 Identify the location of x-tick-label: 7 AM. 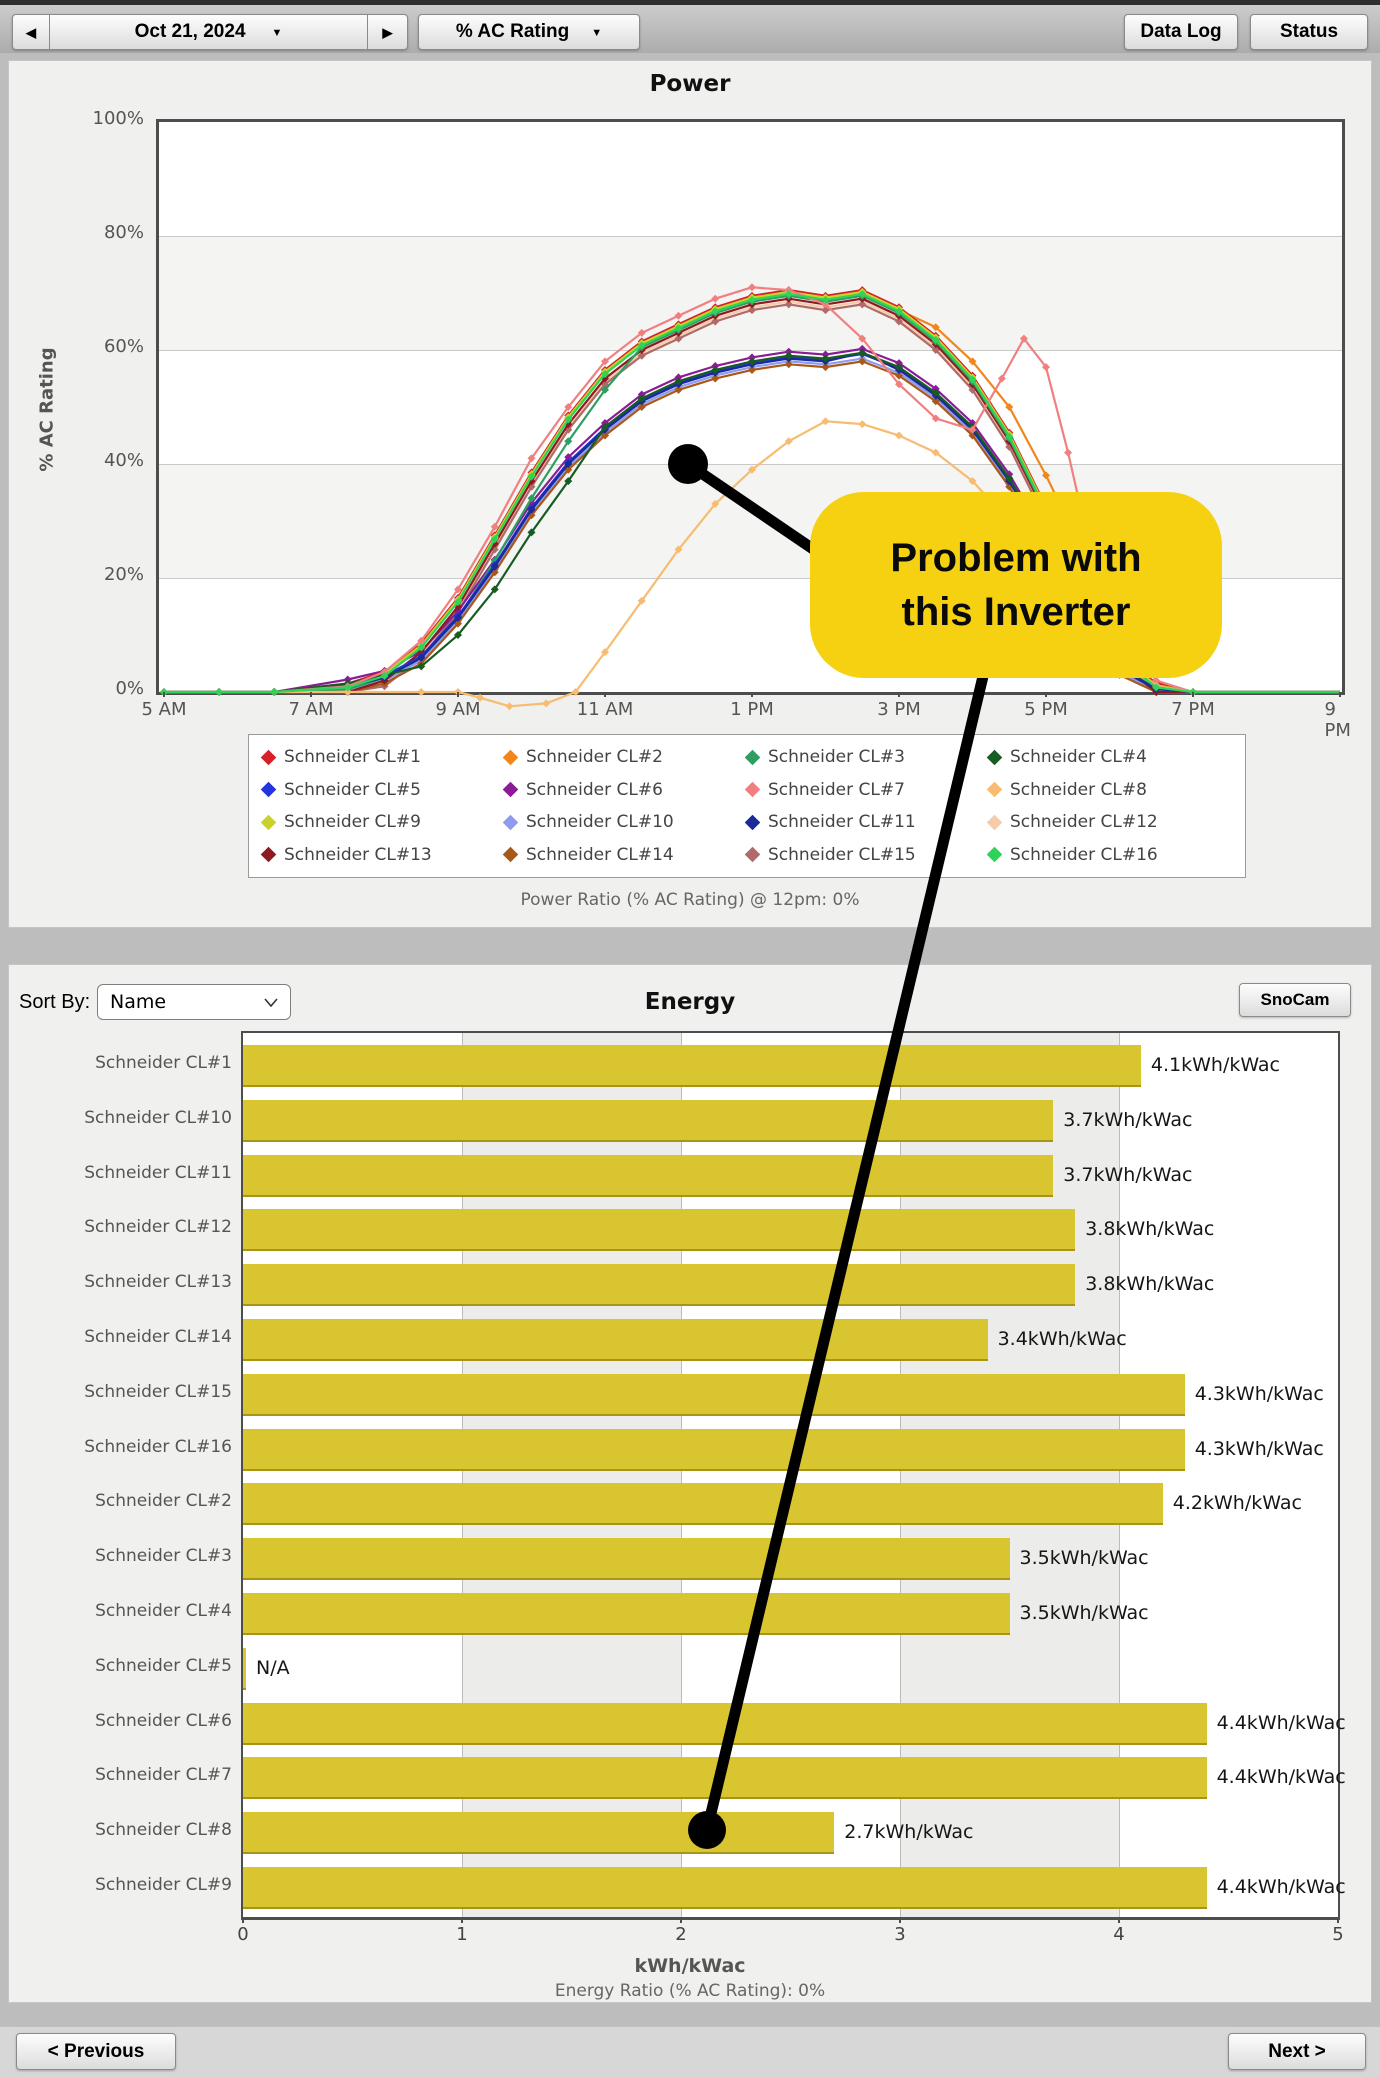
(311, 709).